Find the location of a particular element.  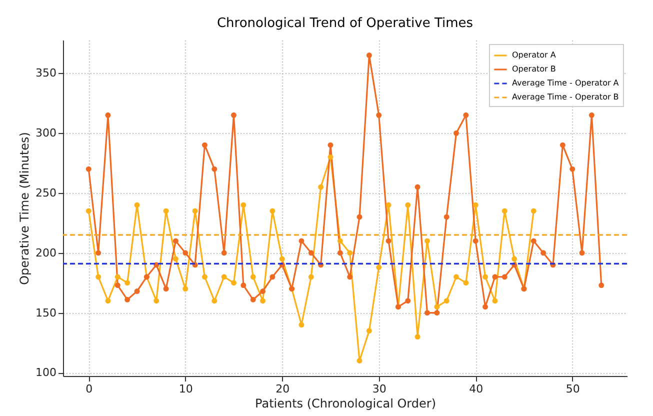

legend-label: Operator A is located at coordinates (534, 55).